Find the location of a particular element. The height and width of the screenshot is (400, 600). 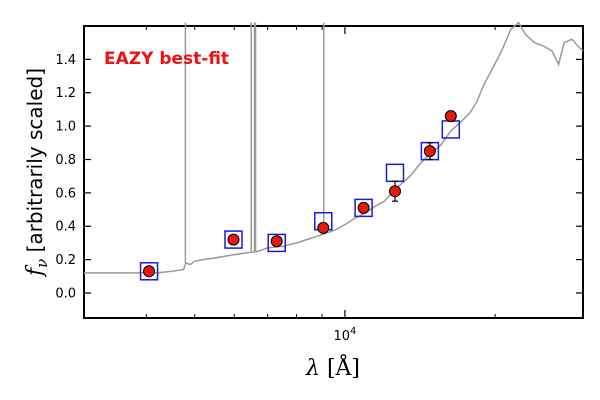

y-tick-label: 1.4 is located at coordinates (65, 60).